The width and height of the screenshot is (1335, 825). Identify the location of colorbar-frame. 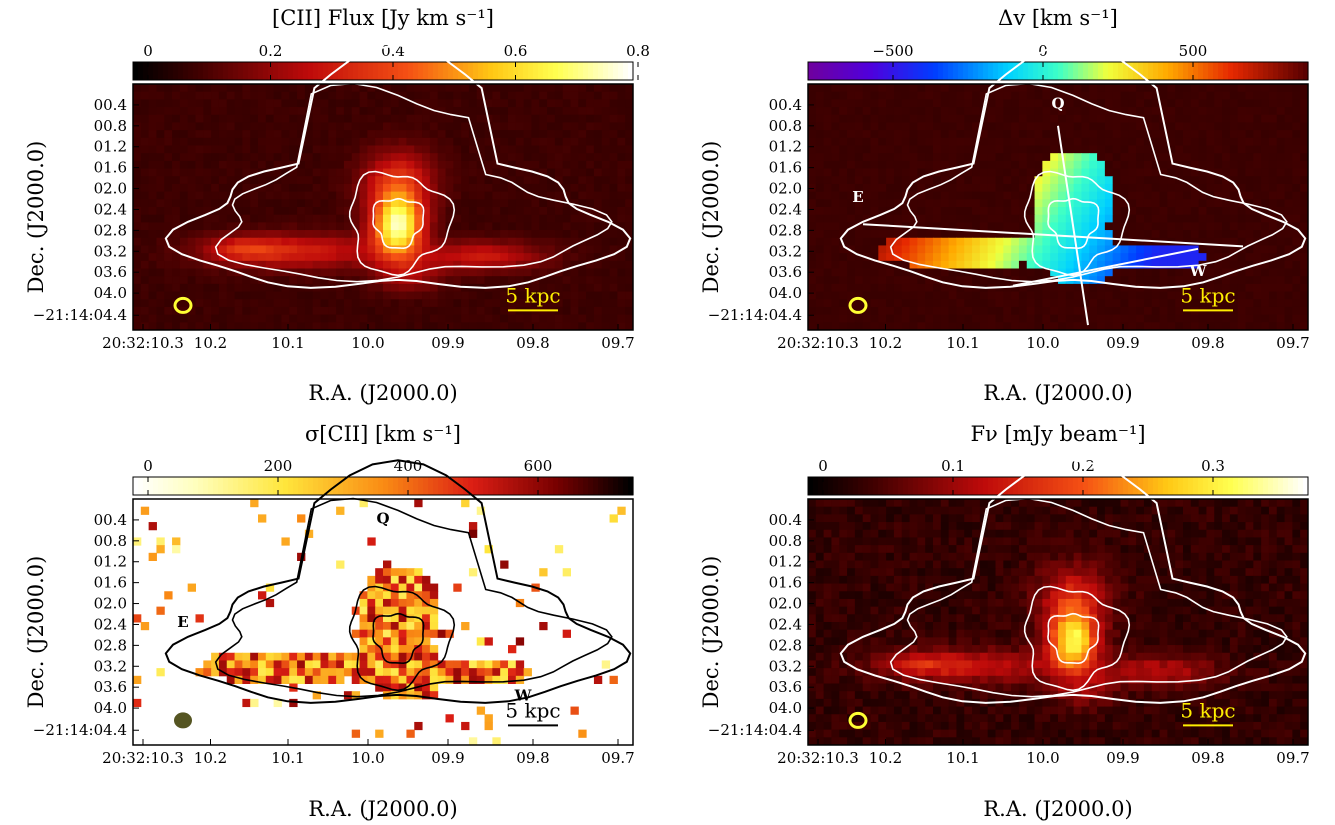
(1058, 71).